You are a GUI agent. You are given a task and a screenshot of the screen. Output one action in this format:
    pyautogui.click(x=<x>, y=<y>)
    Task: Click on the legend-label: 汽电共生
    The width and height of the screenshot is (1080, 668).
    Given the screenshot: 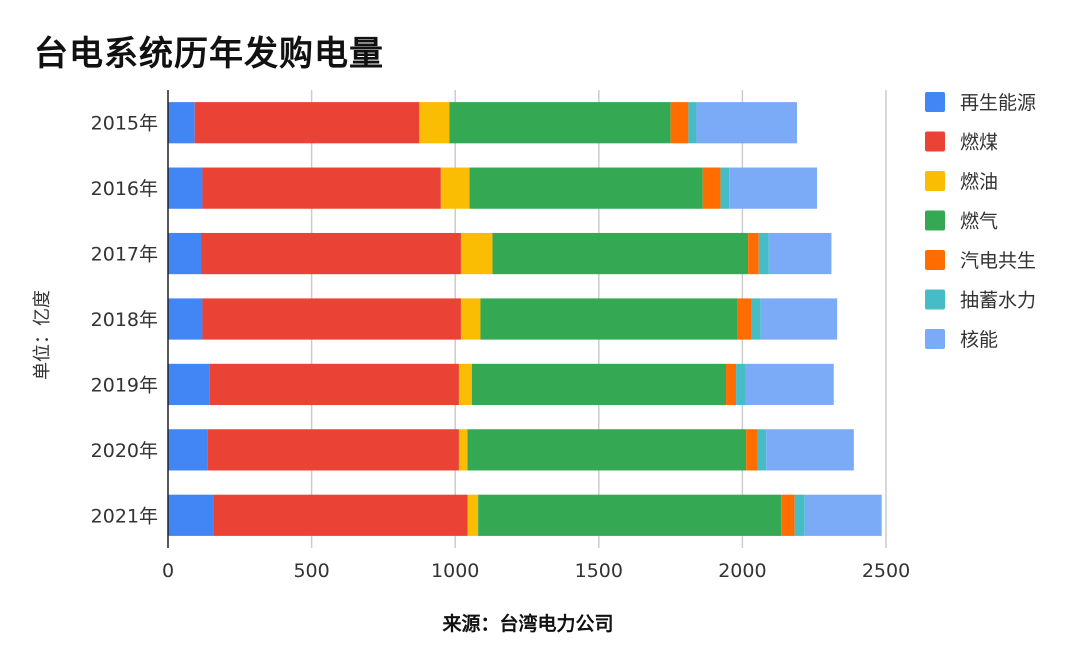 What is the action you would take?
    pyautogui.click(x=998, y=261)
    